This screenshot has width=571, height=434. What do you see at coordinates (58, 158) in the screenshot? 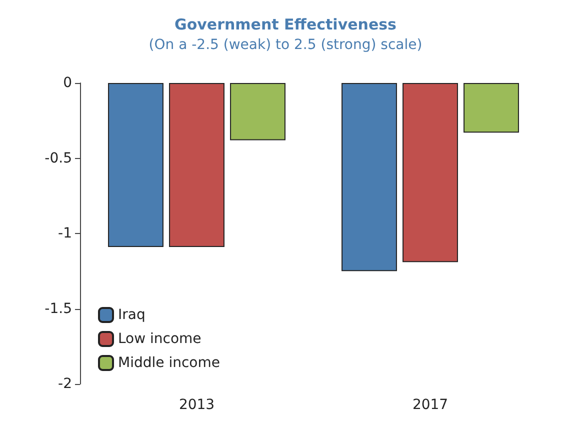
I see `y-tick-label: -0.5` at bounding box center [58, 158].